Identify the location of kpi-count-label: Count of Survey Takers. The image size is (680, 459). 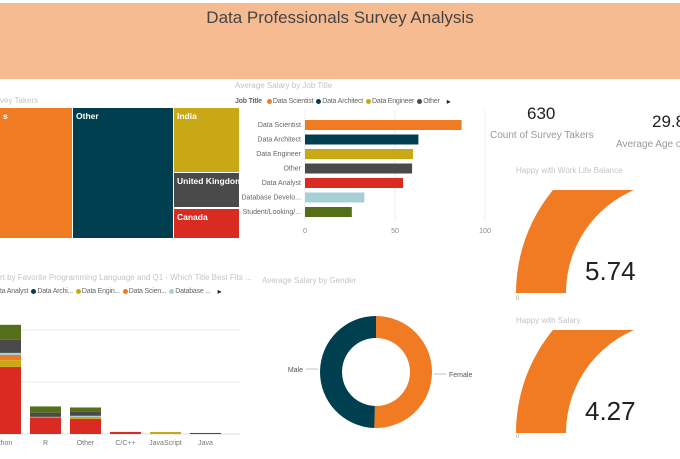
(542, 135).